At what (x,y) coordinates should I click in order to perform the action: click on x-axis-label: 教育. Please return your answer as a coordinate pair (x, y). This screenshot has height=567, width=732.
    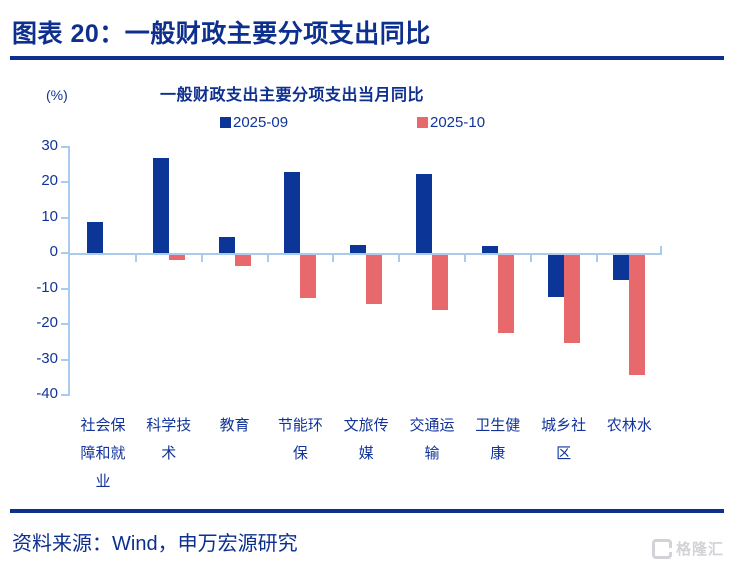
    Looking at the image, I should click on (234, 425).